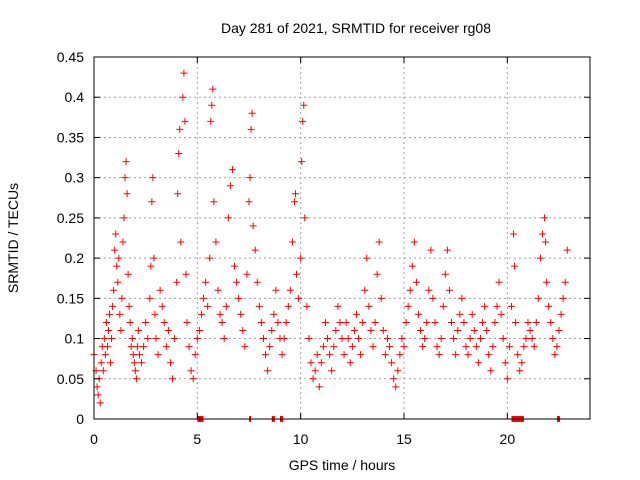 The image size is (640, 480). I want to click on y-tick-label: 0.4, so click(75, 97).